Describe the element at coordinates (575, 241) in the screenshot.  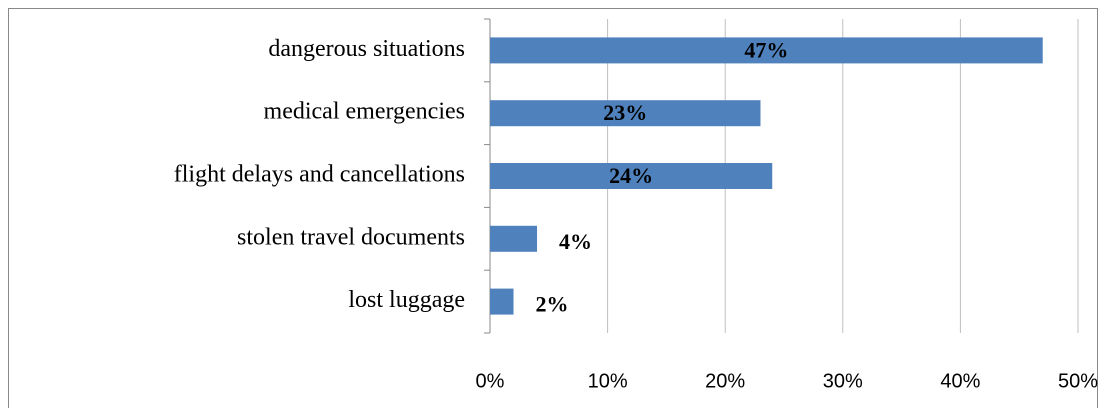
I see `data-label: 4%` at that location.